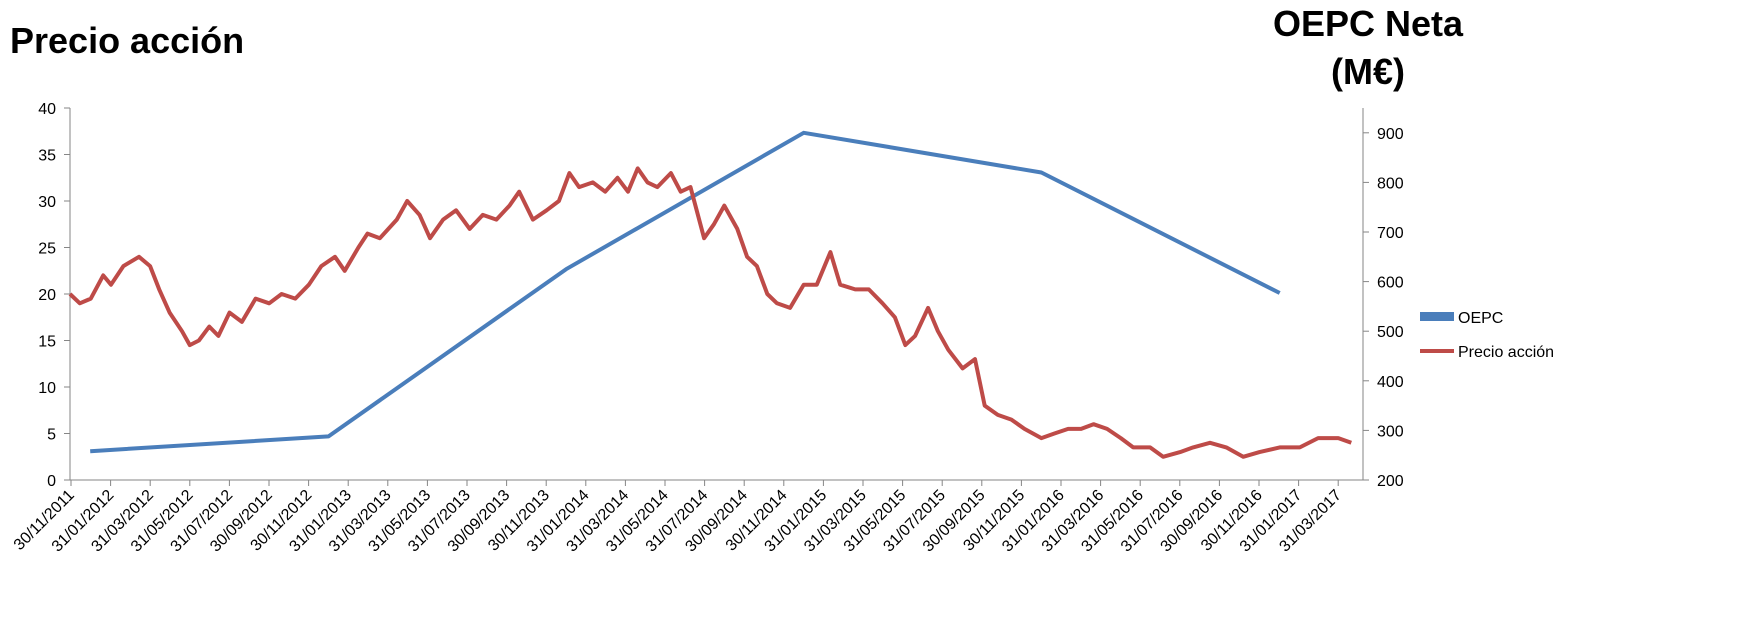 The image size is (1764, 642). What do you see at coordinates (1390, 134) in the screenshot?
I see `y-right-tick-label: 900` at bounding box center [1390, 134].